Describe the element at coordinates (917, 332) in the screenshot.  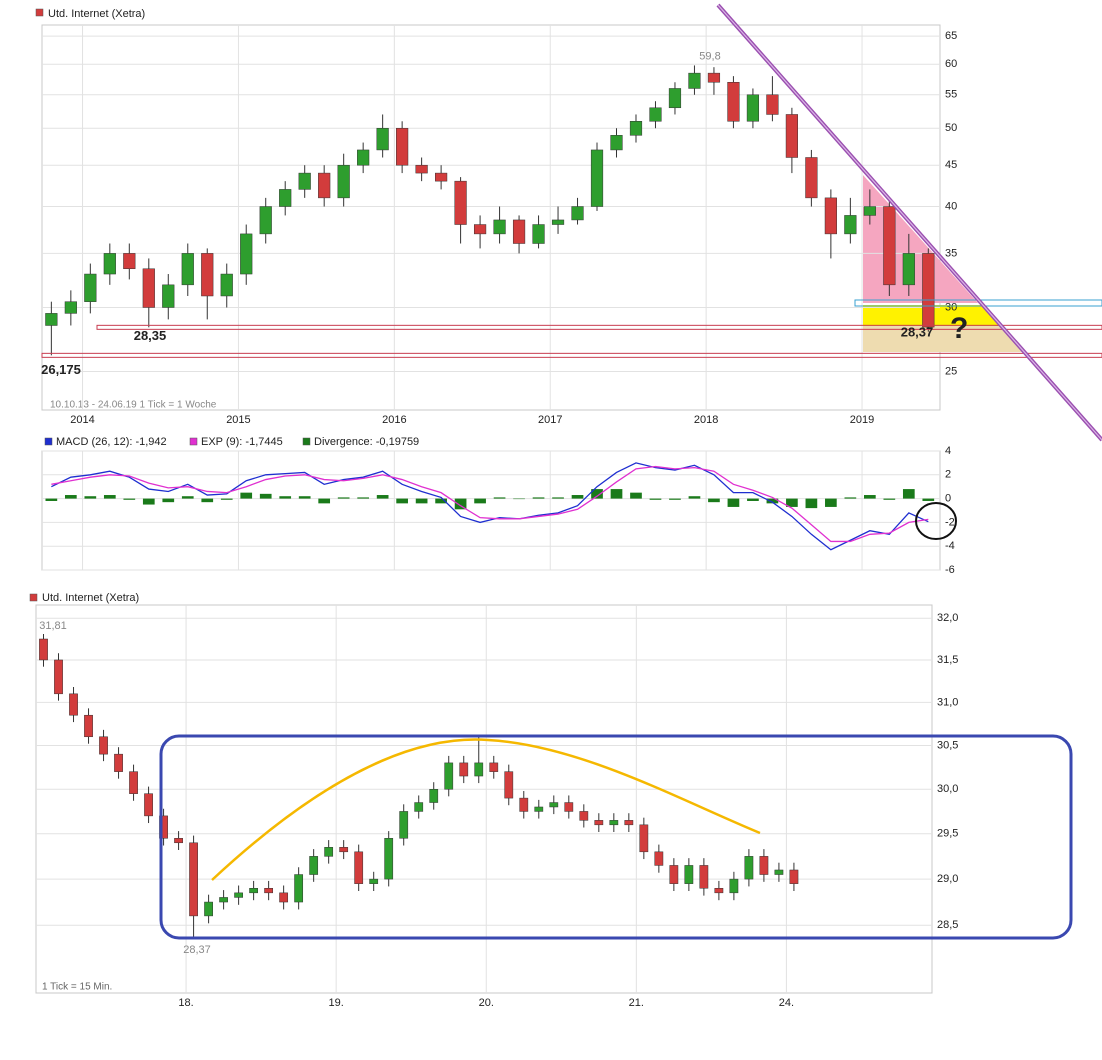
I see `annotation: 28,37` at that location.